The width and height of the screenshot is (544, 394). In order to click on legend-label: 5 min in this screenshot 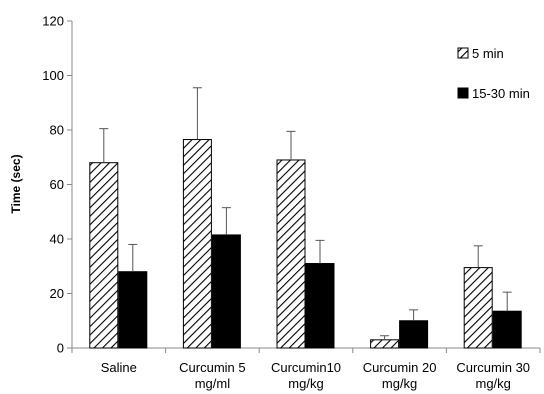, I will do `click(488, 53)`.